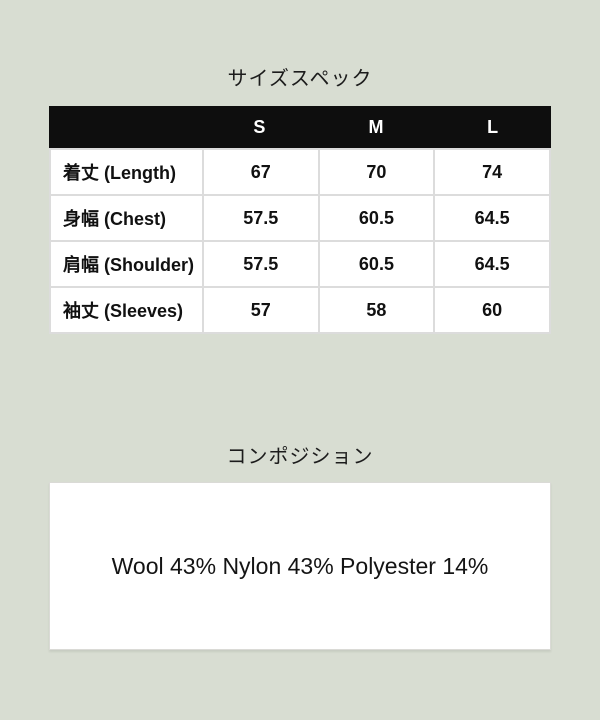 The width and height of the screenshot is (600, 720). Describe the element at coordinates (126, 310) in the screenshot. I see `row-label-sleeves: 袖丈 (Sleeves)` at that location.